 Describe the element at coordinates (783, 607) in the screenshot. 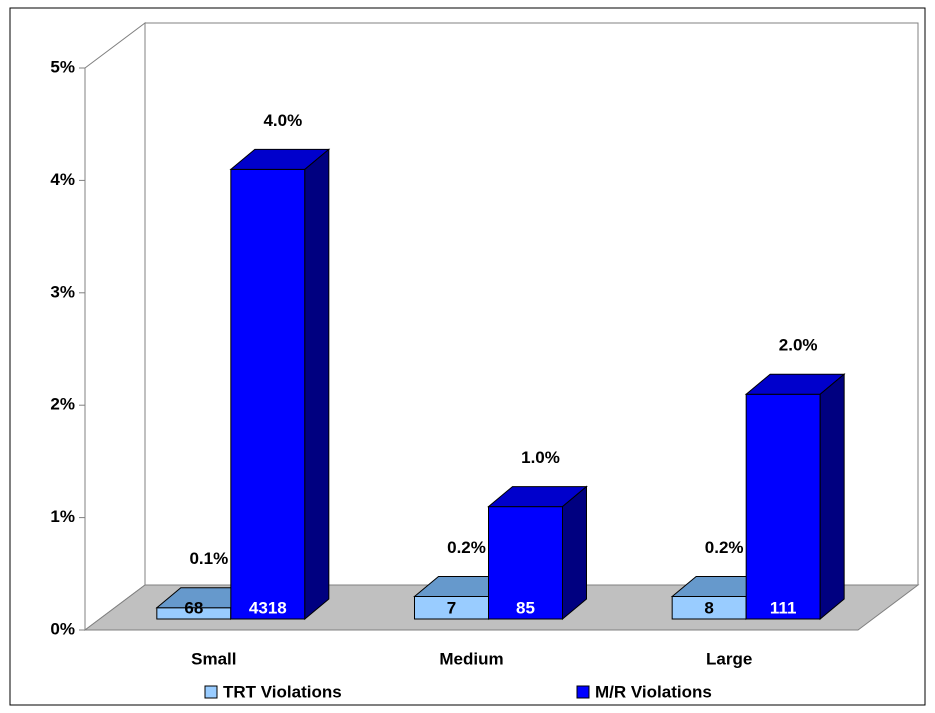

I see `count-label: 111` at that location.